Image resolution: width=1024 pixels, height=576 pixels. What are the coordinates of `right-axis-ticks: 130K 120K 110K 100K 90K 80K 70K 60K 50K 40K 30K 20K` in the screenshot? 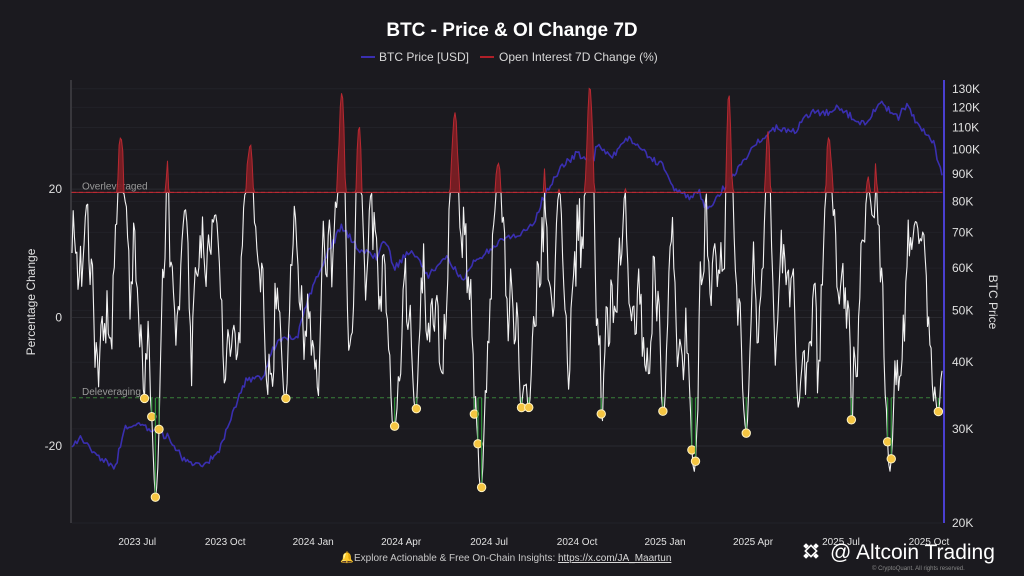 It's located at (966, 306).